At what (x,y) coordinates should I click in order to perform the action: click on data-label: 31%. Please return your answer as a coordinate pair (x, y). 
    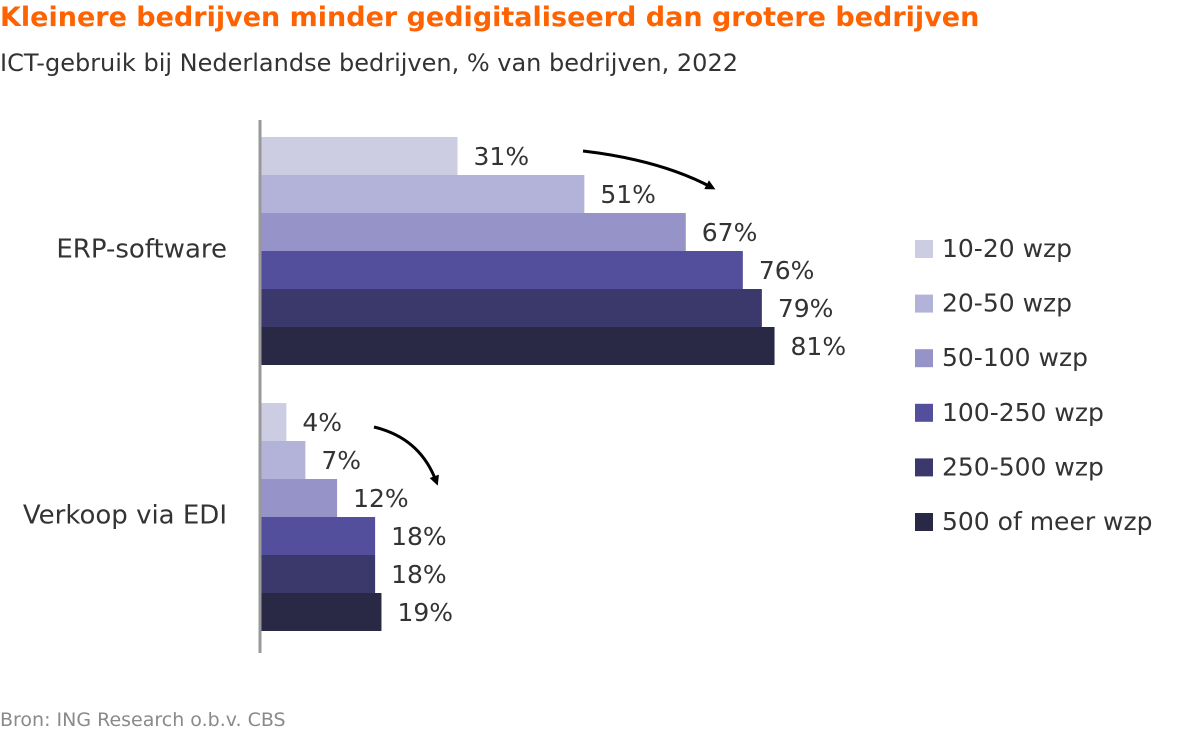
    Looking at the image, I should click on (502, 156).